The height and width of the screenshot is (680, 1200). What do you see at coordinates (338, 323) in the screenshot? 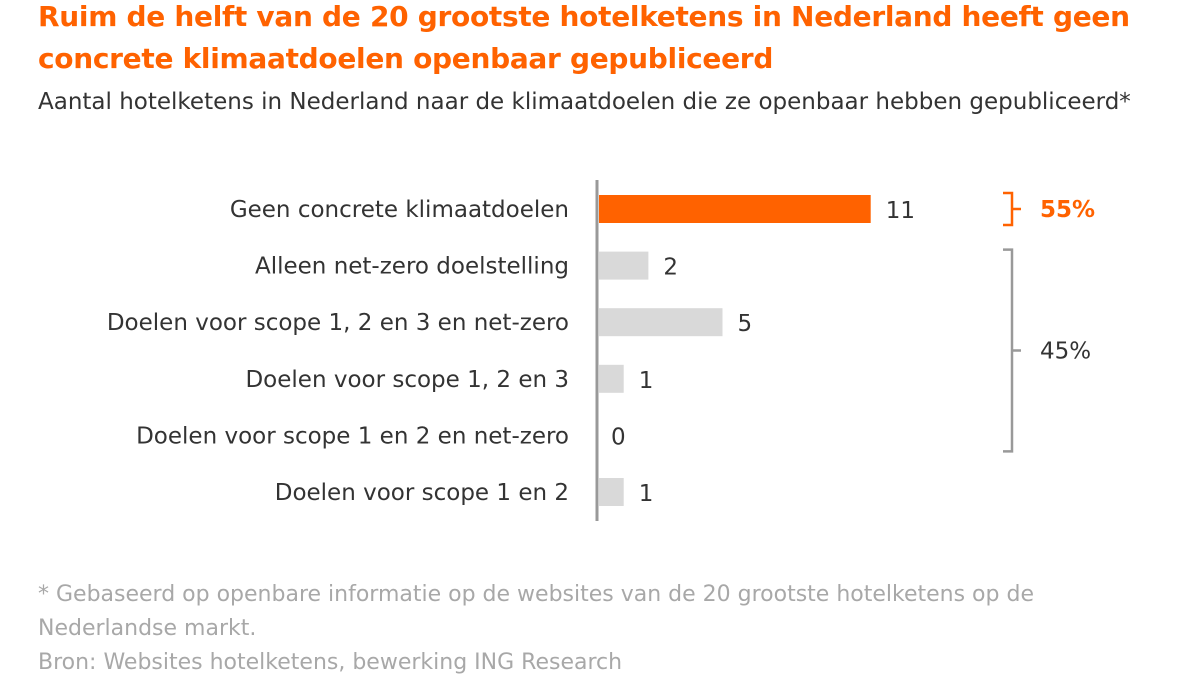
I see `category-label: Doelen voor scope 1, 2 en 3 en net-zero` at bounding box center [338, 323].